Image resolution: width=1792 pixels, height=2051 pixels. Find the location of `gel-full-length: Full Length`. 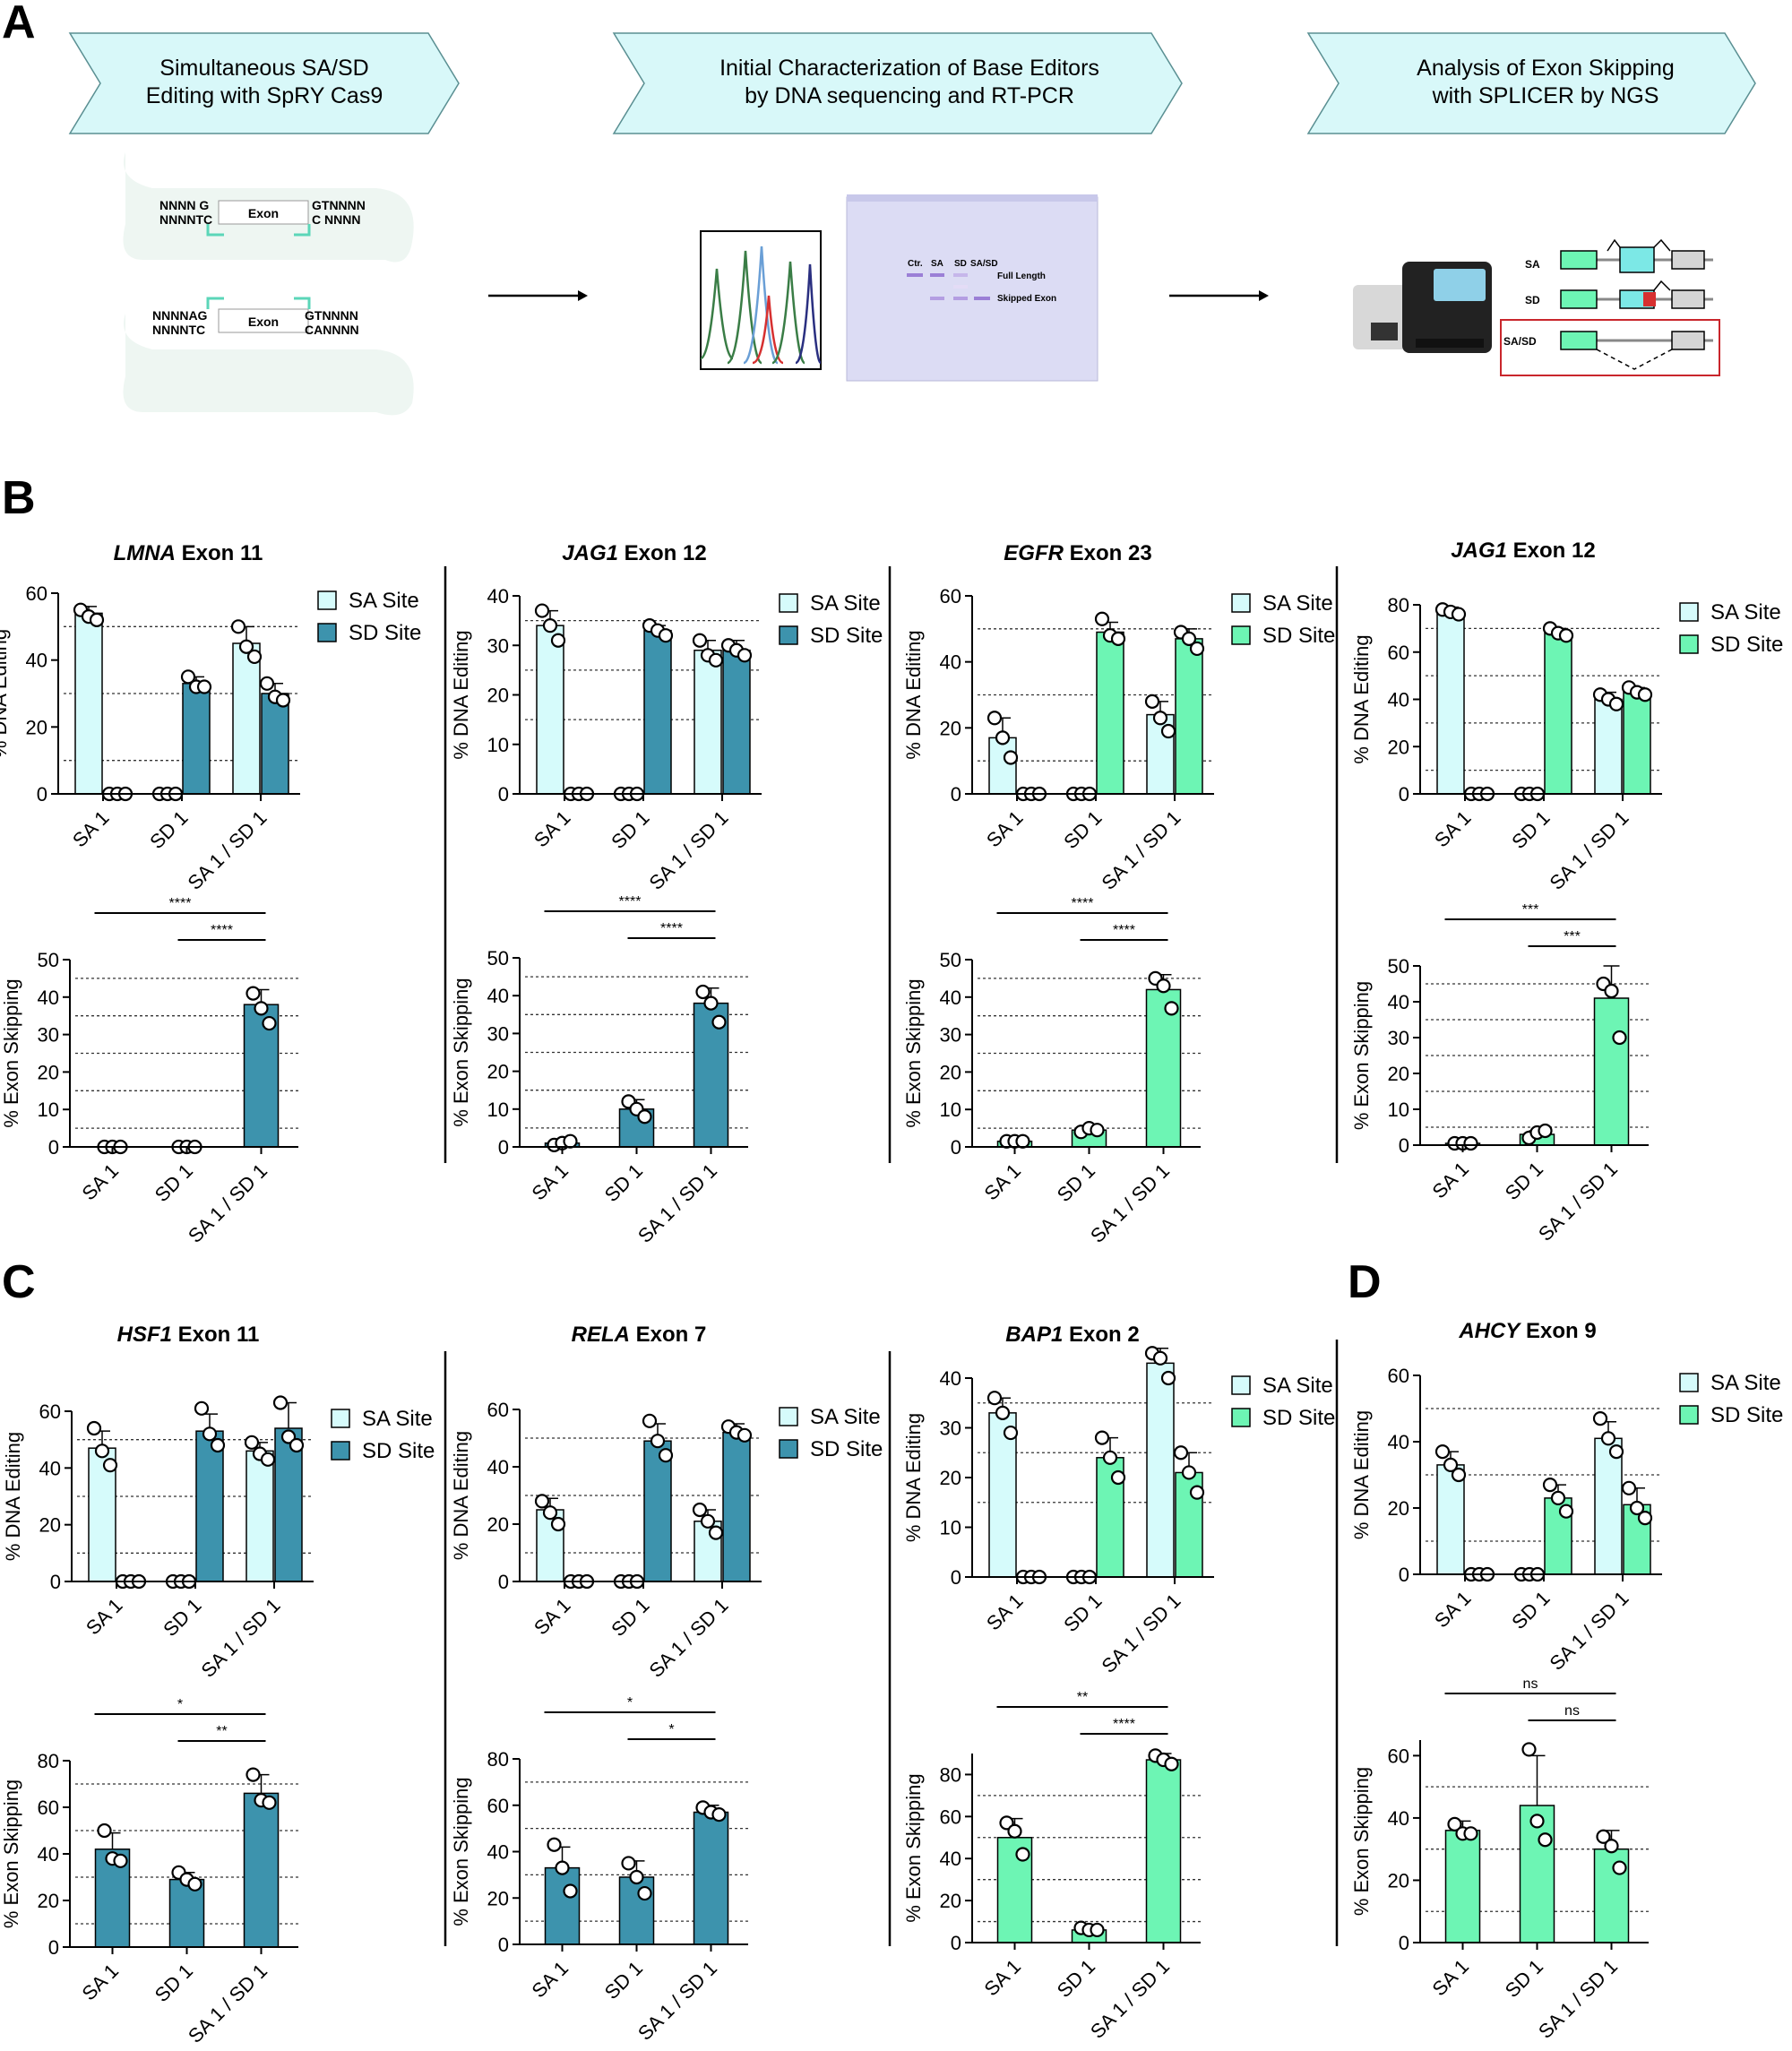

gel-full-length: Full Length is located at coordinates (1021, 276).